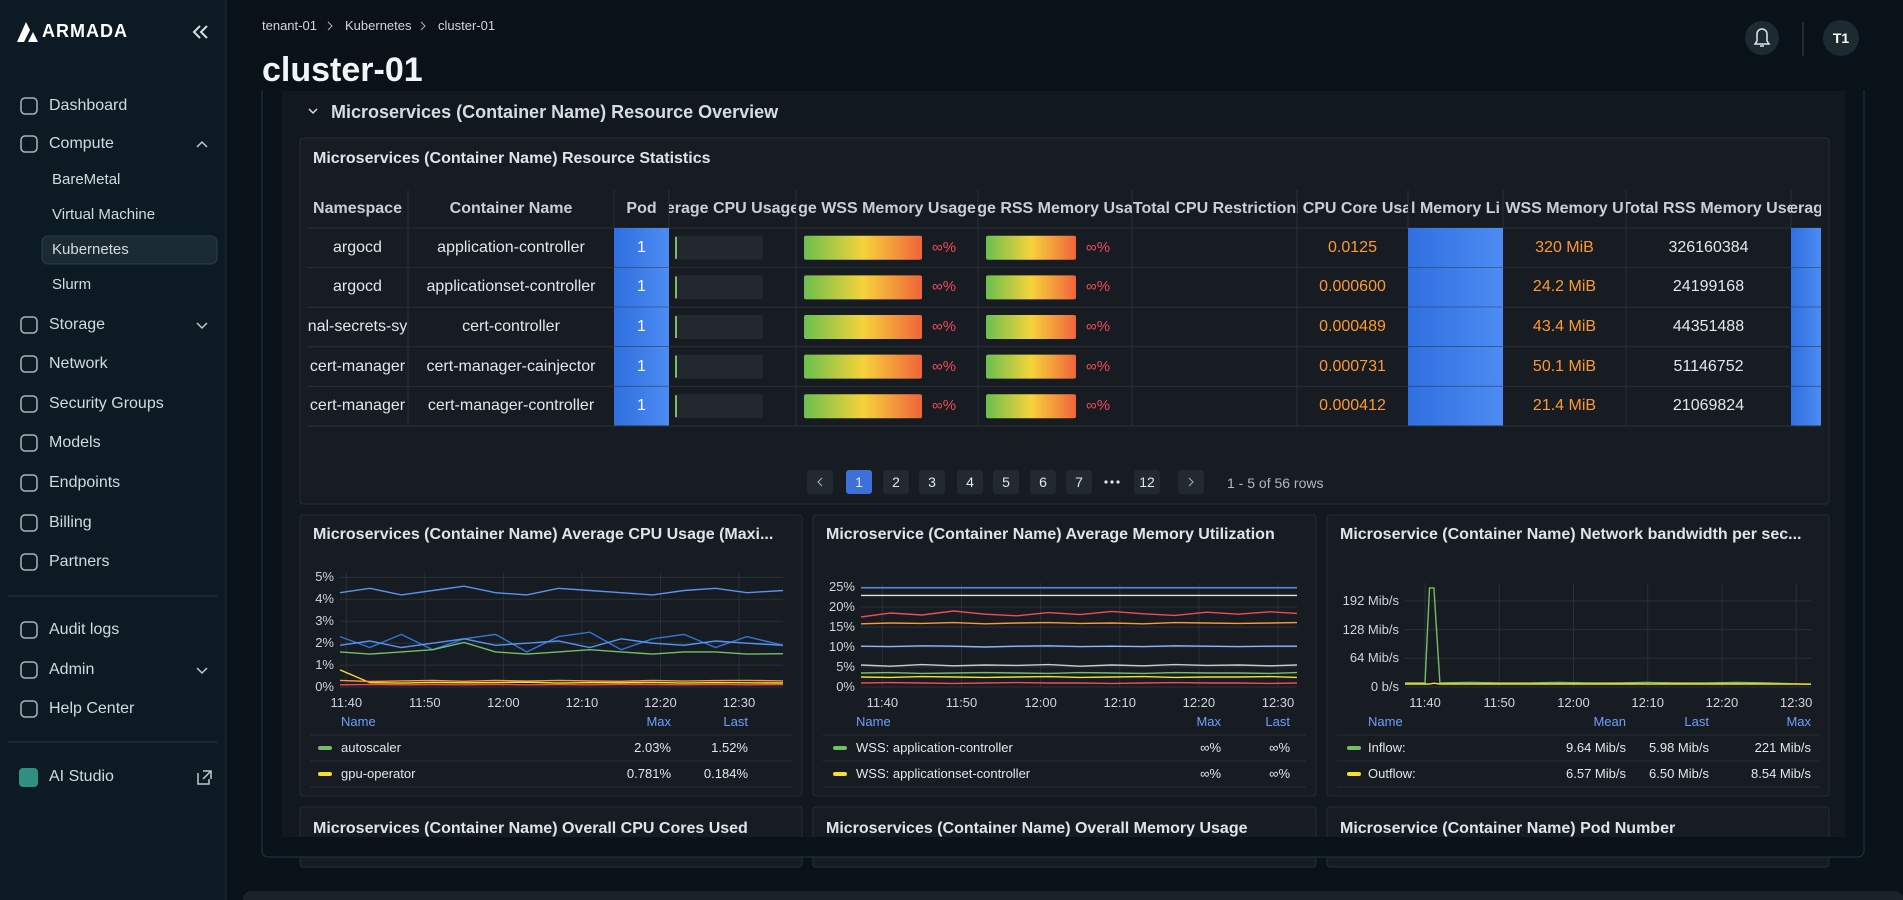 This screenshot has width=1903, height=900. I want to click on collapse-icon, so click(200, 32).